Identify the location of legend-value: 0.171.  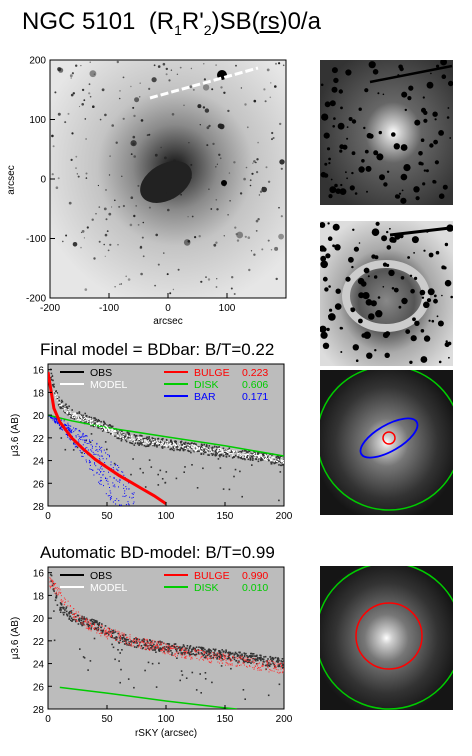
(255, 397).